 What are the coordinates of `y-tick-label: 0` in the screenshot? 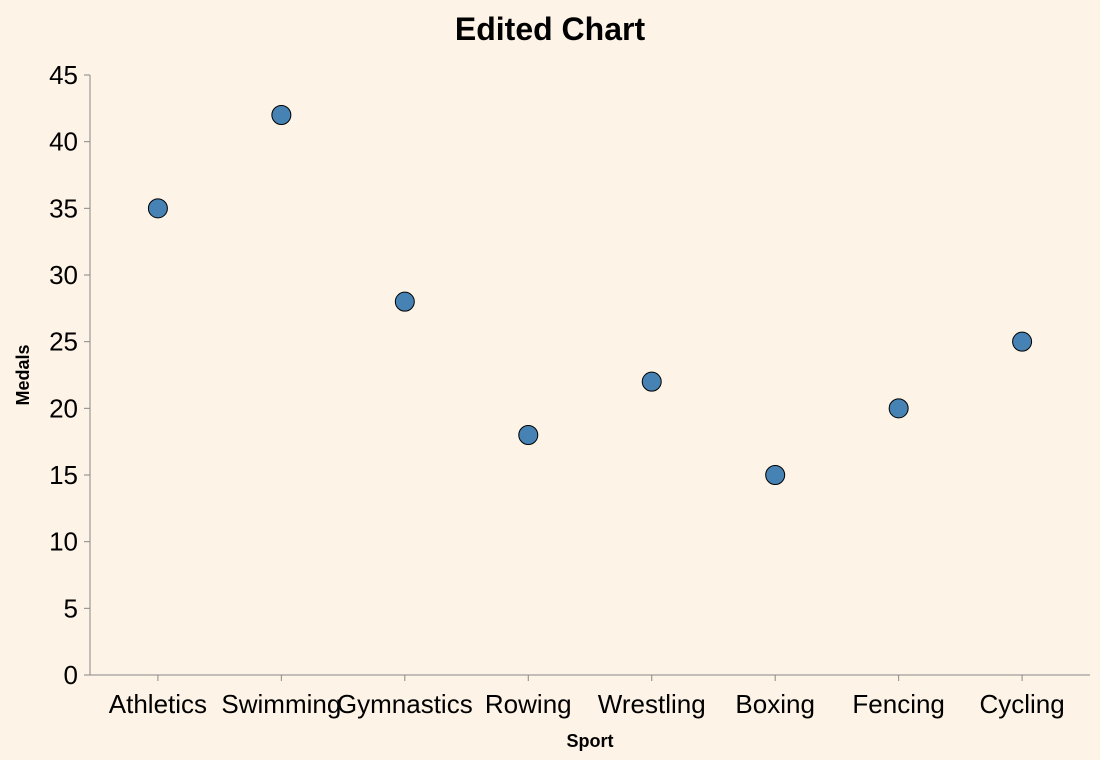 It's located at (71, 675).